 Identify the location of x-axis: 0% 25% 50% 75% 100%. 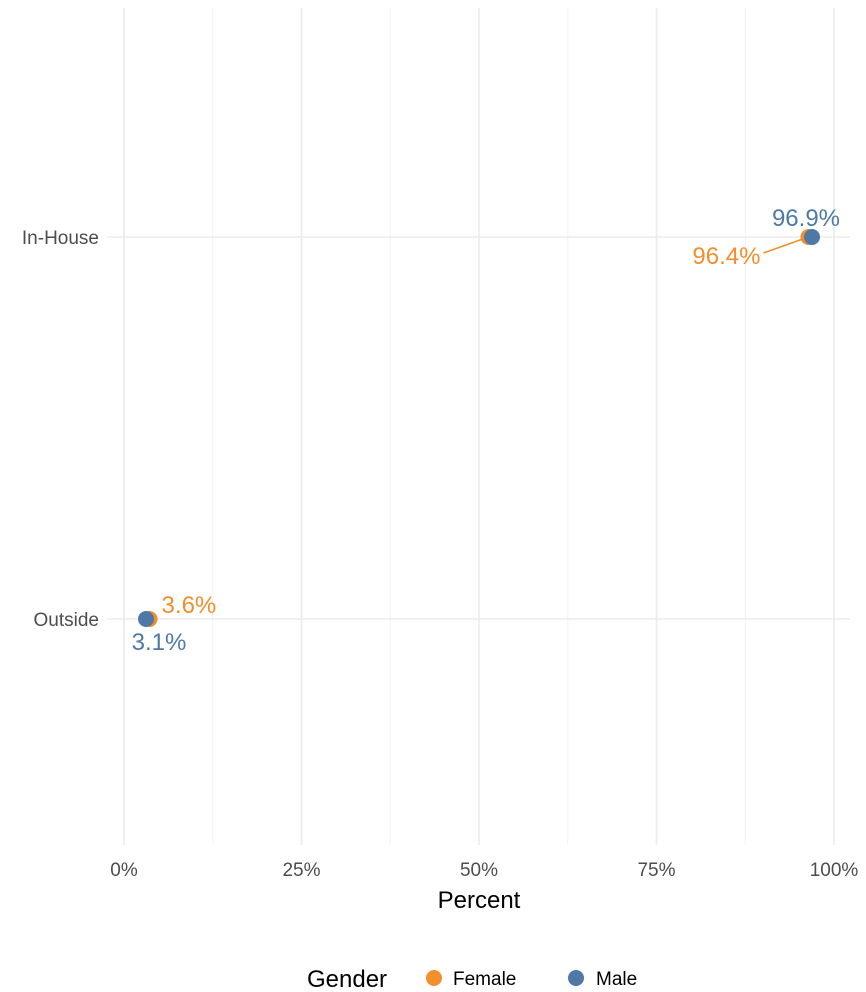
(484, 870).